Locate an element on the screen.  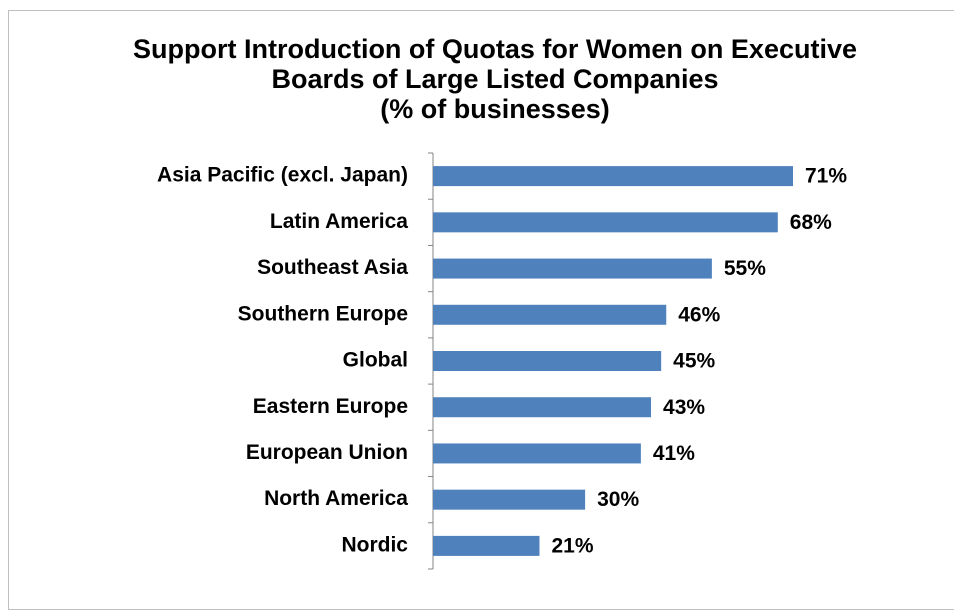
value-label: 45% is located at coordinates (694, 361).